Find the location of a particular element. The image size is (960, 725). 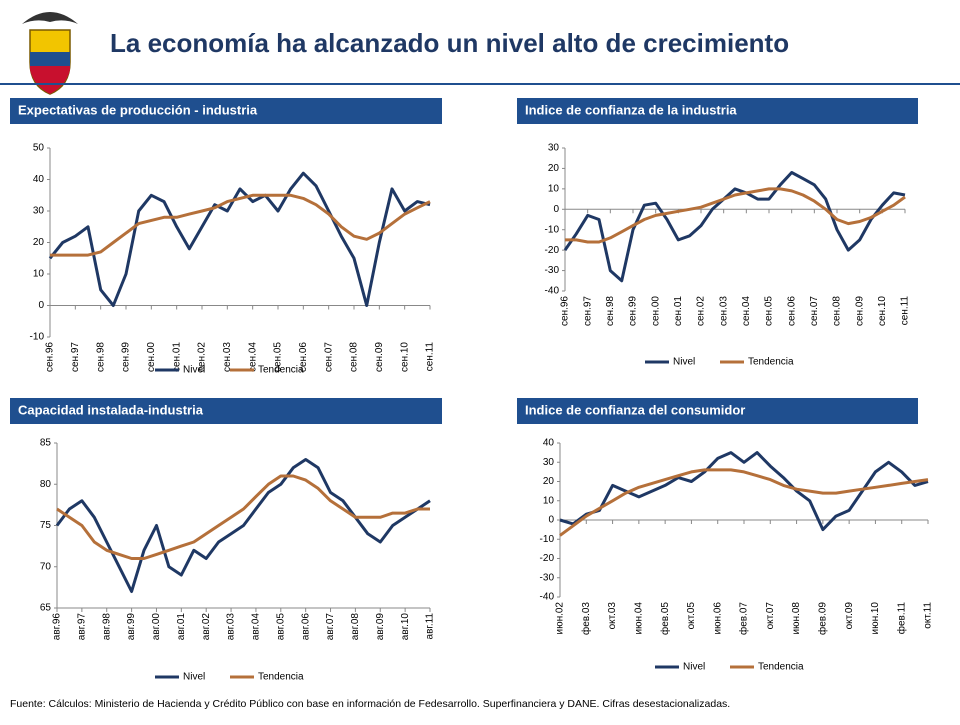

x-tick-label: окт.11 is located at coordinates (928, 615).